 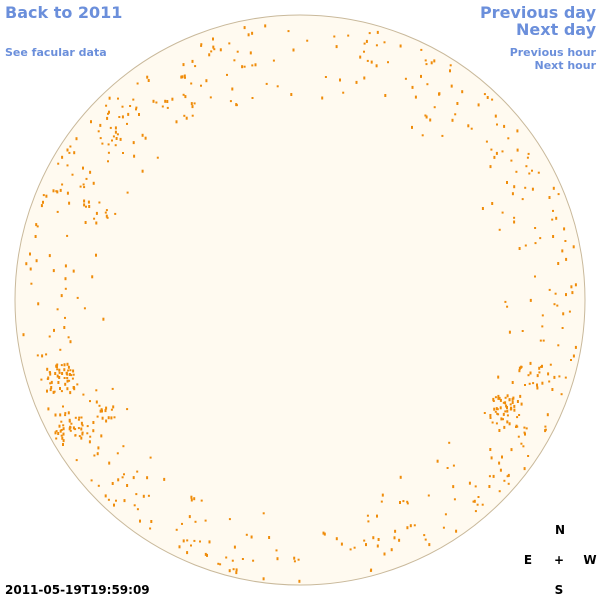 I want to click on back-link: Back to 2011, so click(x=63, y=12).